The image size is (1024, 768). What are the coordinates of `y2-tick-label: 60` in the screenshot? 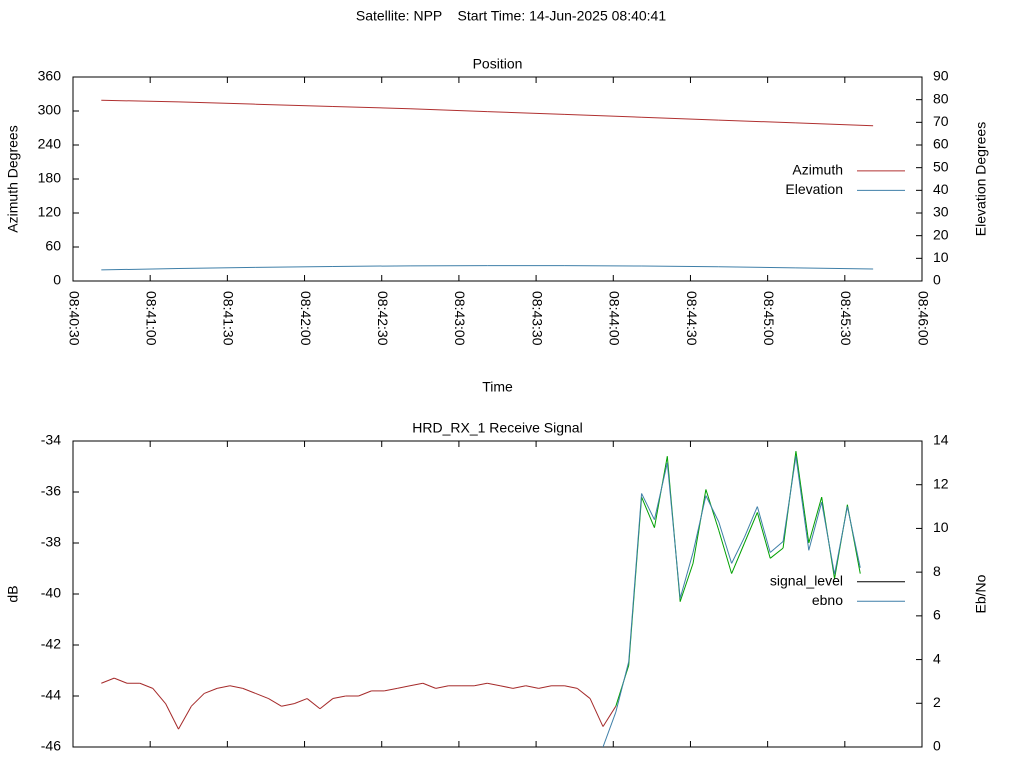 It's located at (941, 144).